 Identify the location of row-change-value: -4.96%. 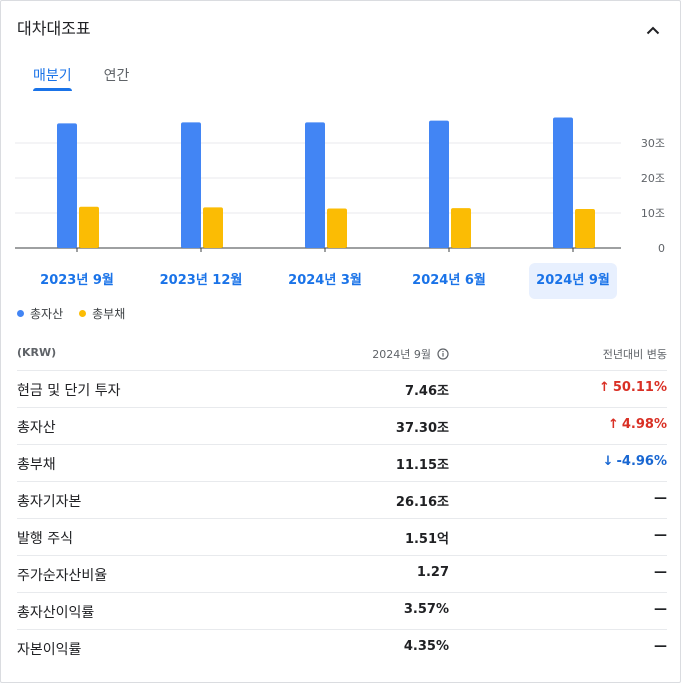
(642, 461).